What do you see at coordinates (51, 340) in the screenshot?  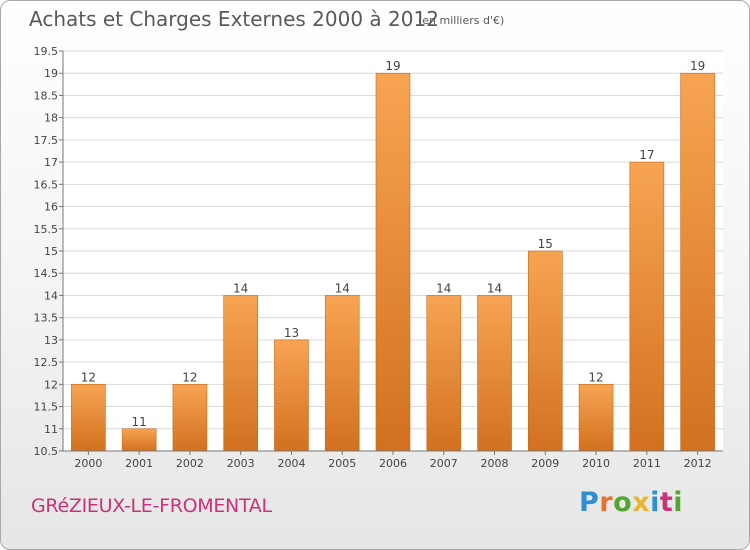 I see `y-tick-label: 13` at bounding box center [51, 340].